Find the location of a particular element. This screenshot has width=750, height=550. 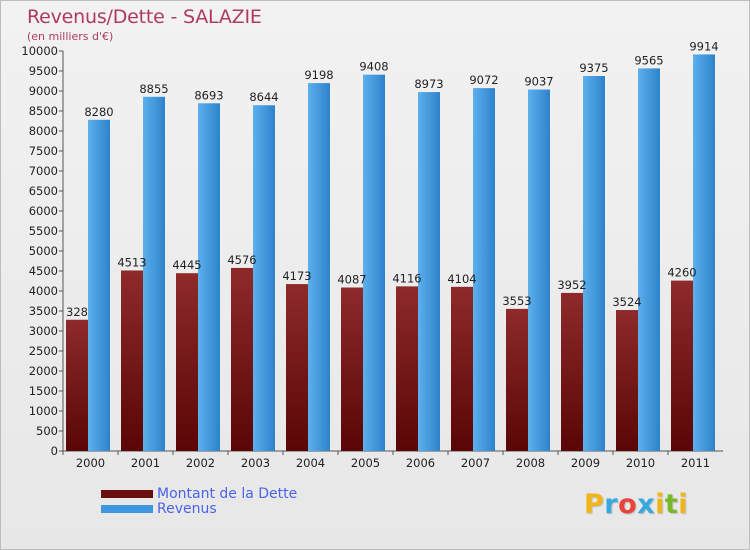

data-label-dette: 4087 is located at coordinates (351, 280).